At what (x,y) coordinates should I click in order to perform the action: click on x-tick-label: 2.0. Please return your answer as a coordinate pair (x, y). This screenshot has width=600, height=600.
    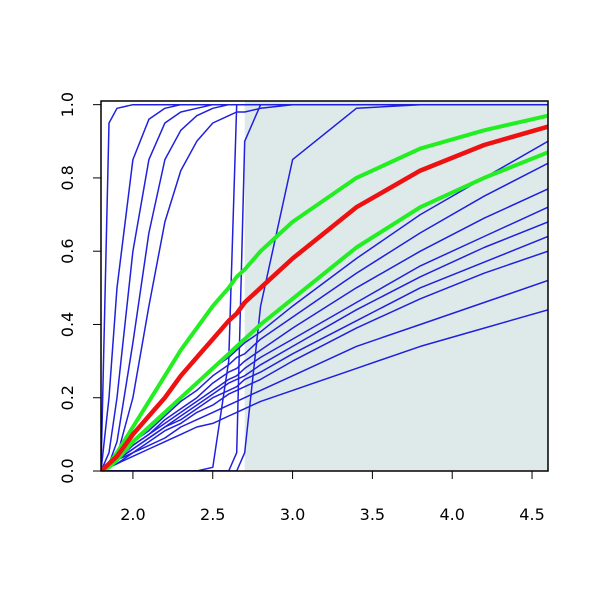
    Looking at the image, I should click on (132, 514).